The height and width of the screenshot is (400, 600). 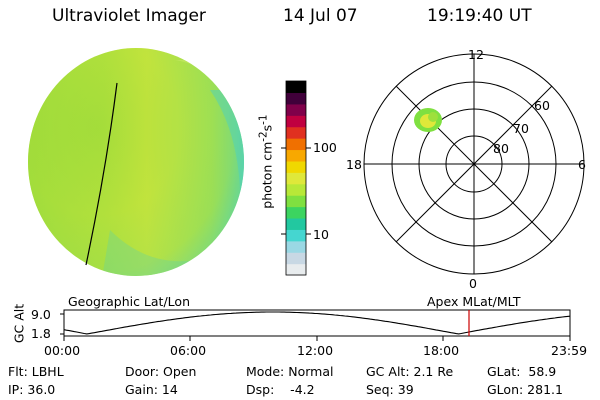 What do you see at coordinates (354, 164) in the screenshot?
I see `polar-label-left: 18` at bounding box center [354, 164].